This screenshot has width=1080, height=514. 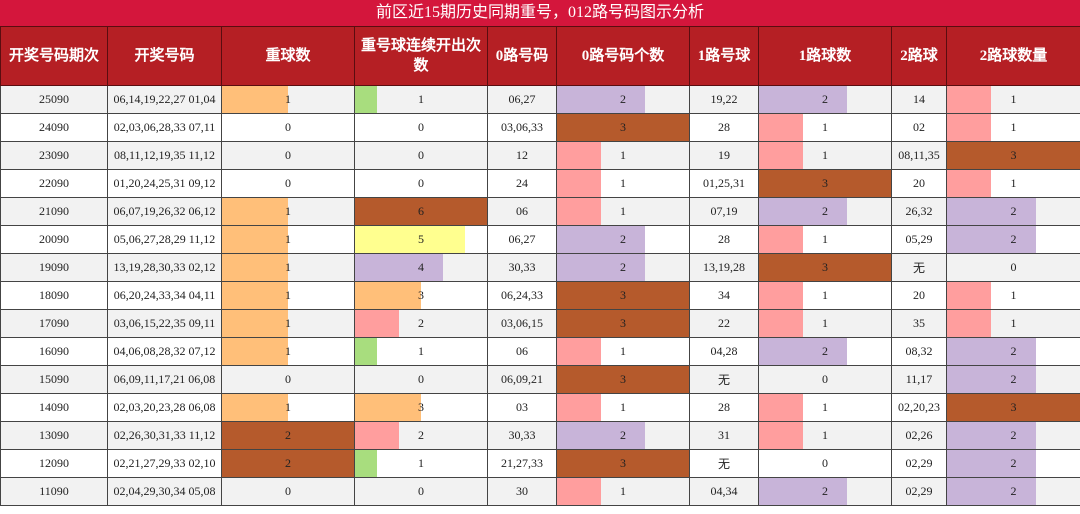 What do you see at coordinates (54, 211) in the screenshot?
I see `cell-text: 21090` at bounding box center [54, 211].